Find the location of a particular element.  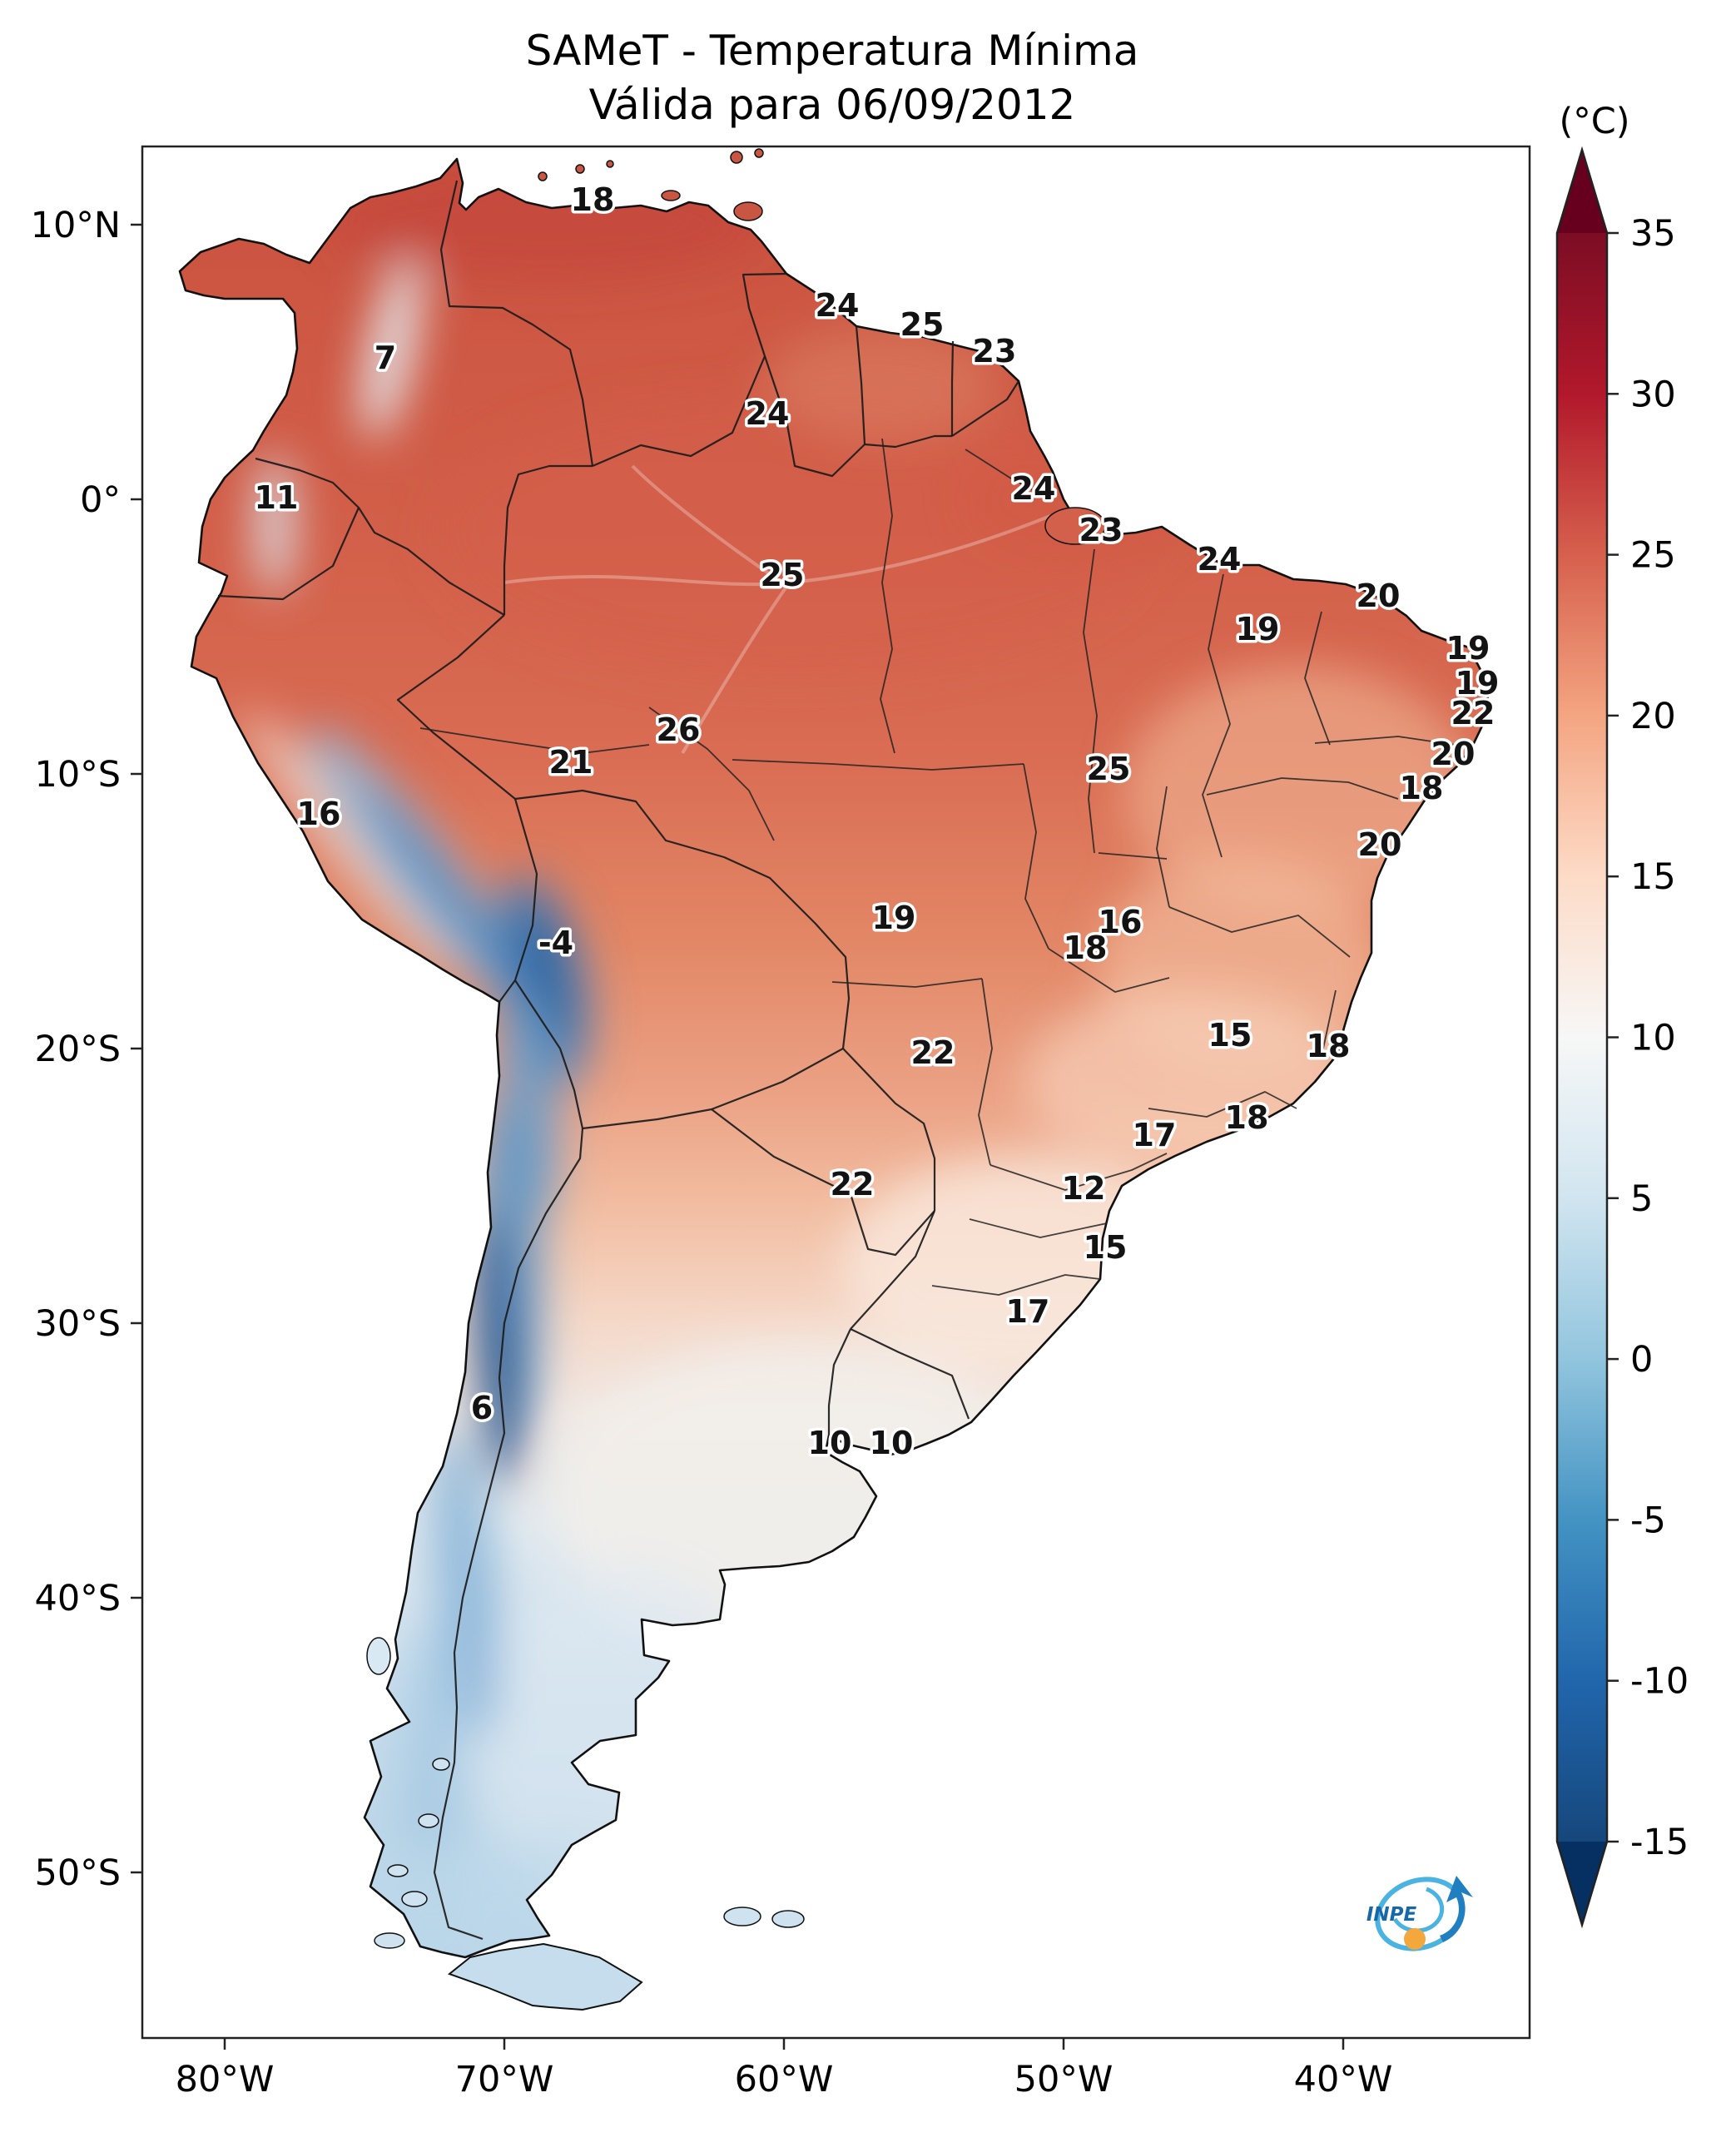

border-colombia-peru is located at coordinates (431, 561).